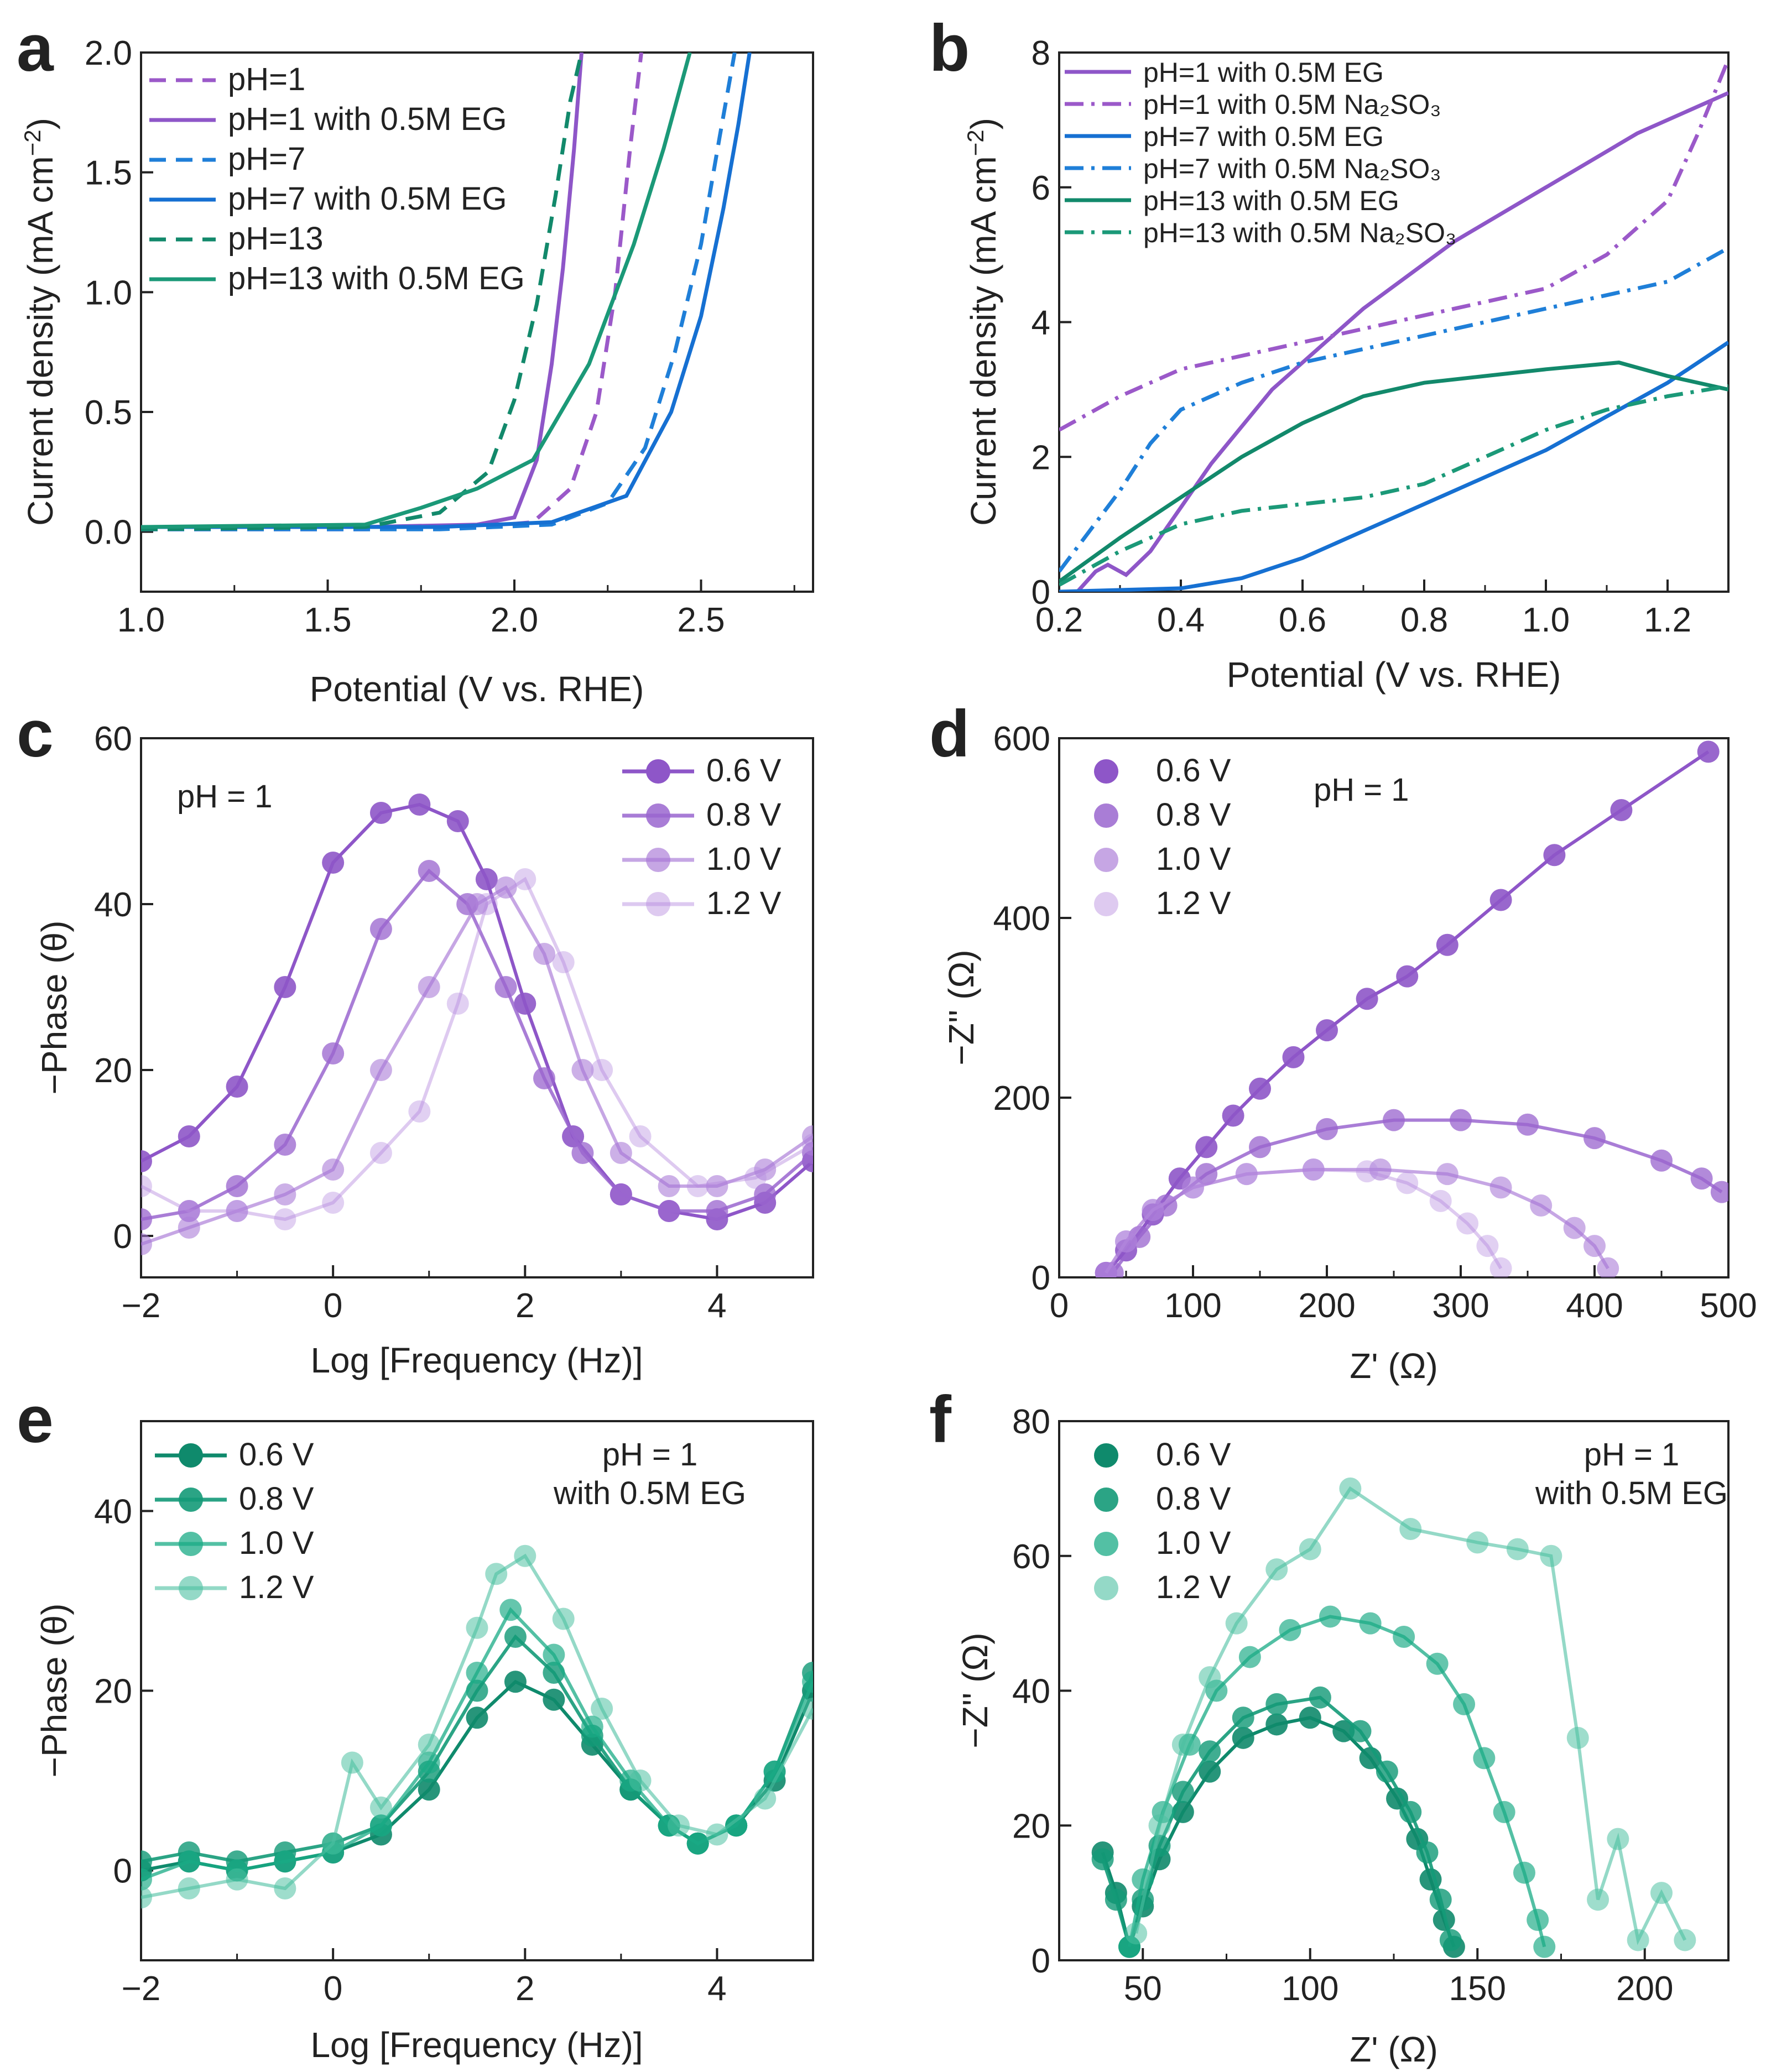 Image resolution: width=1771 pixels, height=2072 pixels. I want to click on legend-label: pH=13 with 0.5M Na₂SO₃, so click(1299, 232).